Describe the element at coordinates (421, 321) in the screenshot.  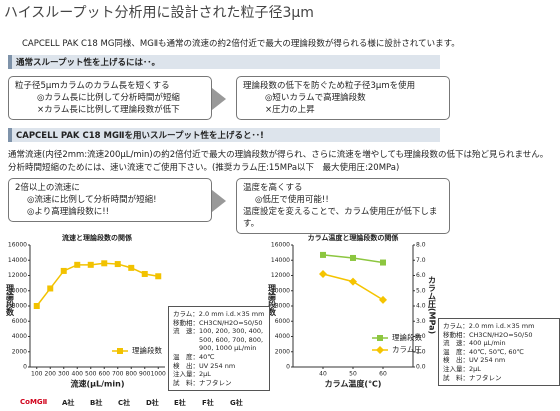
I see `y2-tick-label: 3.0` at that location.